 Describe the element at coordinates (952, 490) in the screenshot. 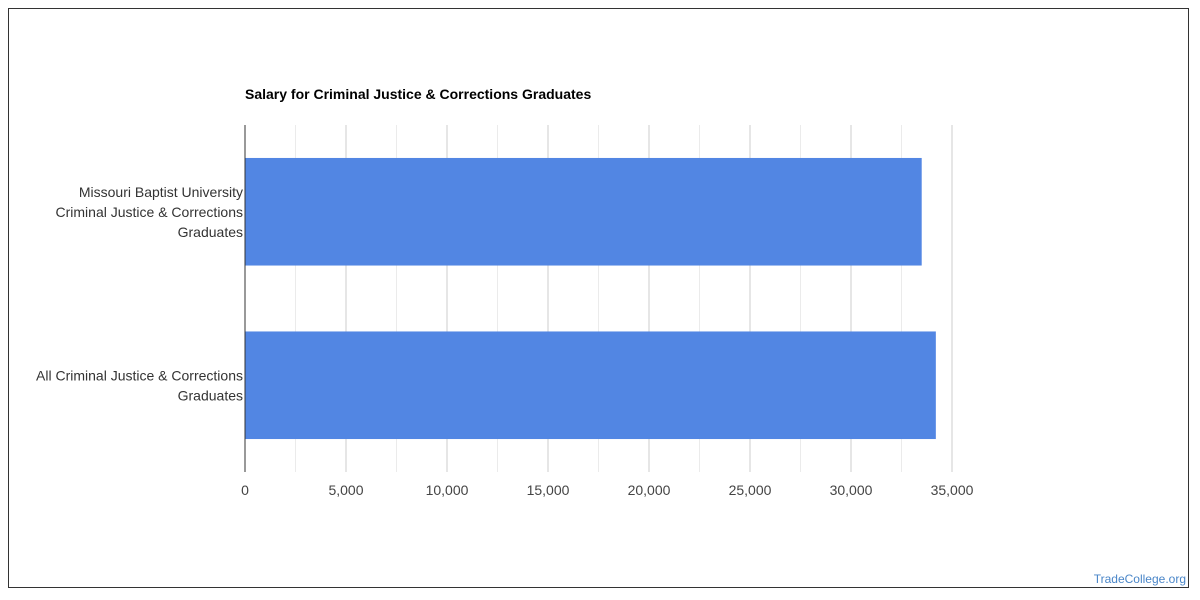

I see `x-tick-label: 35,000` at that location.